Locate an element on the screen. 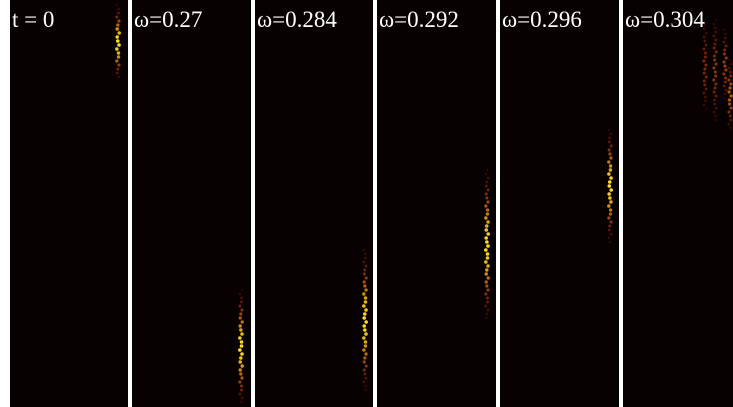 Image resolution: width=733 pixels, height=407 pixels. panel-label: ω=0.292 is located at coordinates (419, 19).